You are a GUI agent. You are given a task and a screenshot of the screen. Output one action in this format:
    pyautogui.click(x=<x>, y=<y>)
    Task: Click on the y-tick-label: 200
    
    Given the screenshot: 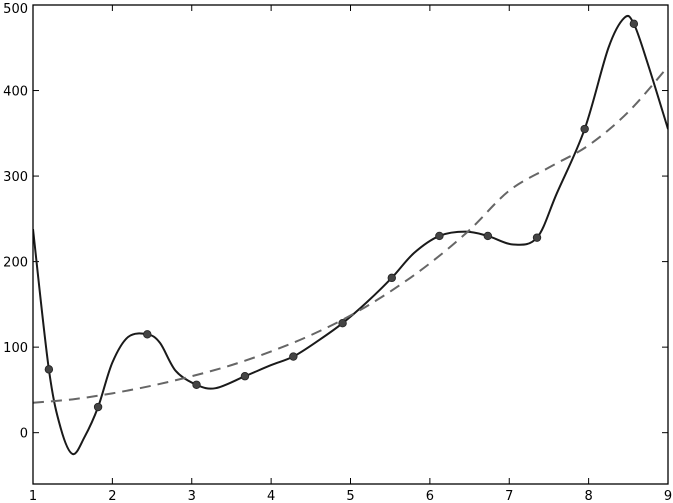 What is the action you would take?
    pyautogui.click(x=15, y=263)
    